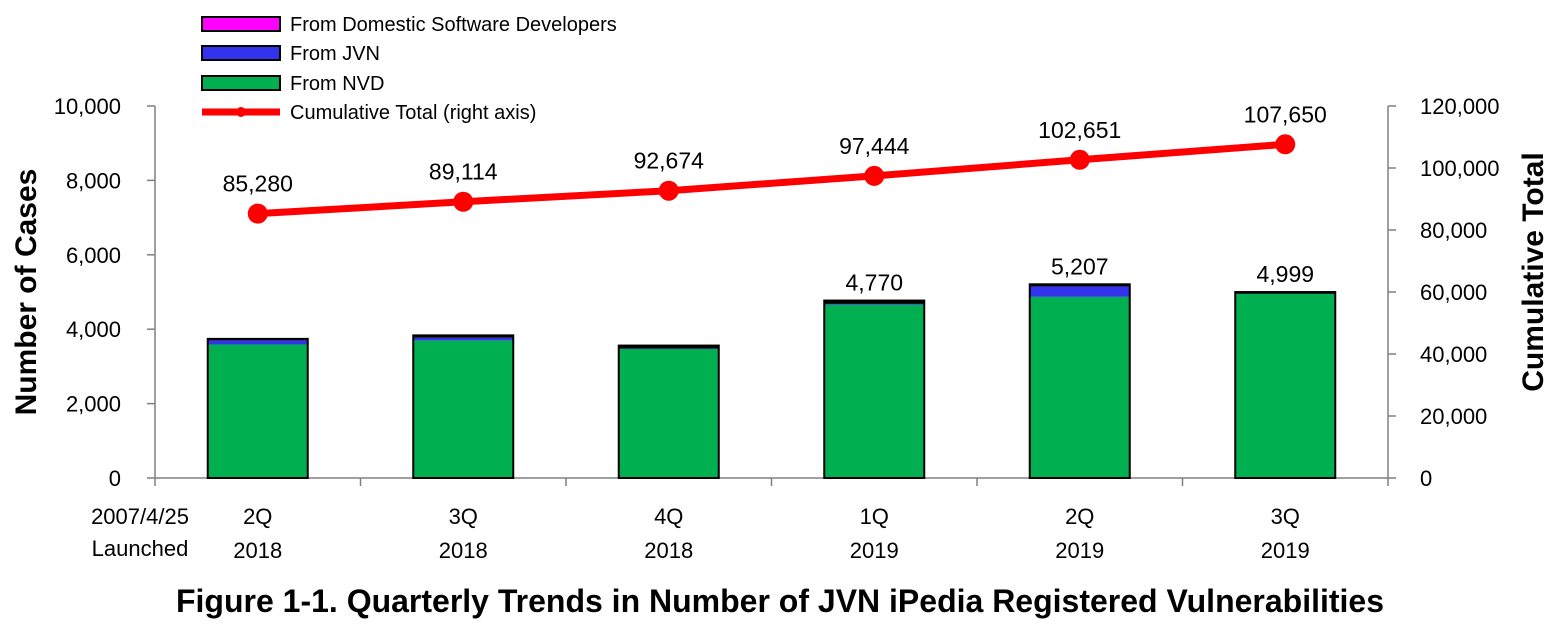  What do you see at coordinates (335, 54) in the screenshot?
I see `legend-label: From JVN` at bounding box center [335, 54].